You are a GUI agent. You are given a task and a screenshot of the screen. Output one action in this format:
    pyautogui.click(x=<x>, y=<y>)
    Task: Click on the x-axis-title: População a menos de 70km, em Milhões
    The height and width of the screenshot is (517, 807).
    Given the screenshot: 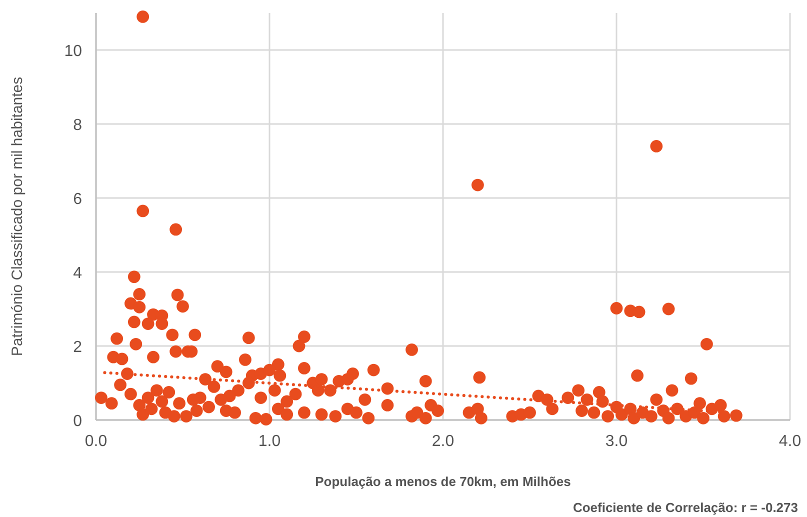 What is the action you would take?
    pyautogui.click(x=443, y=481)
    